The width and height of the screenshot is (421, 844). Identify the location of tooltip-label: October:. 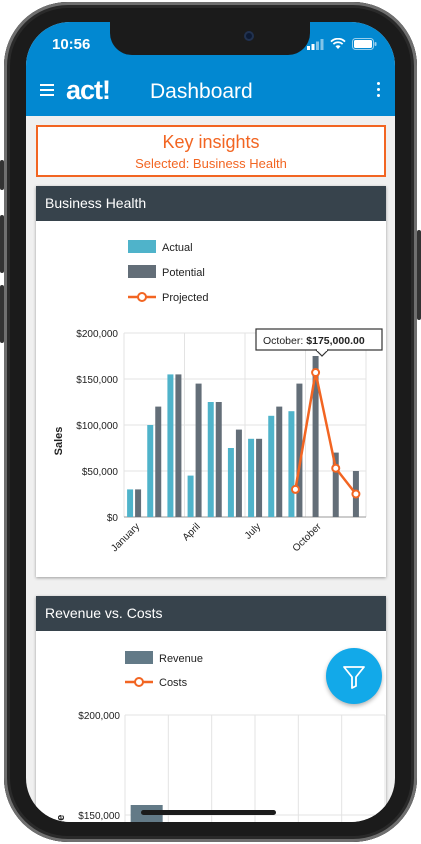
(283, 341).